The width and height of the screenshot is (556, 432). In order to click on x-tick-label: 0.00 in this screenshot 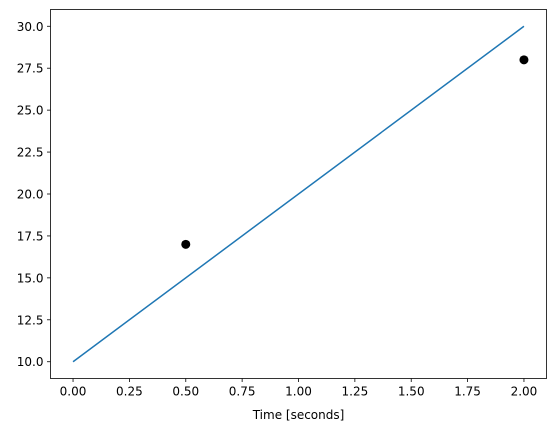, I will do `click(73, 392)`.